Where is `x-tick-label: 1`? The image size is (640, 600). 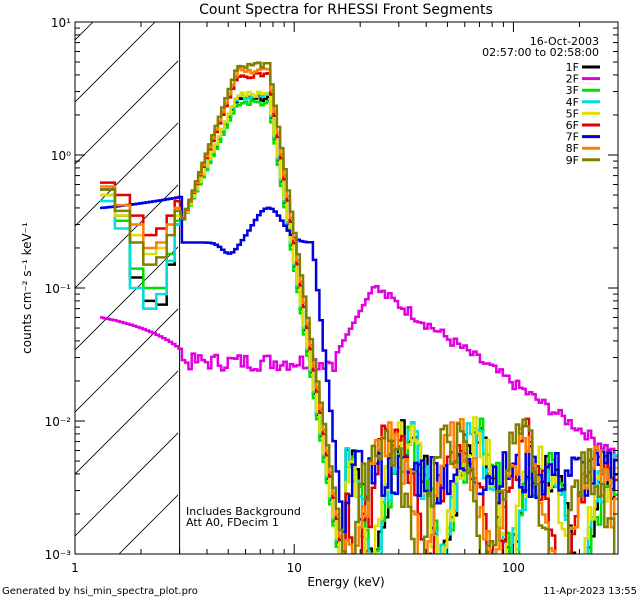 x-tick-label: 1 is located at coordinates (75, 568).